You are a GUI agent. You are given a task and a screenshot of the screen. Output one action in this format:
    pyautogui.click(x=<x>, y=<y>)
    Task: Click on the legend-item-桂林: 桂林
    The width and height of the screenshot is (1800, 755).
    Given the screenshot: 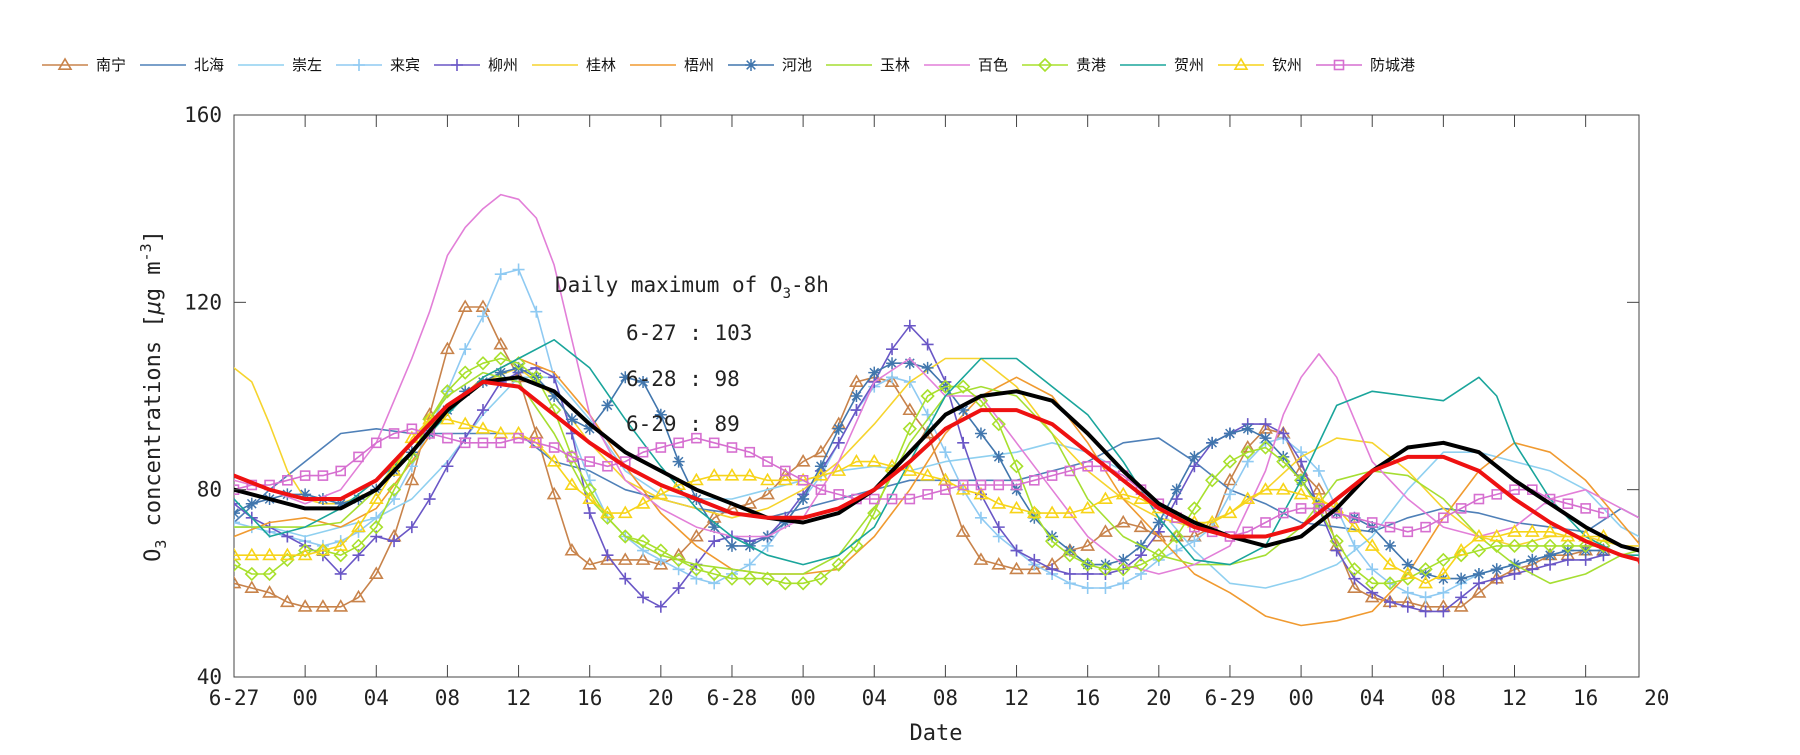 What is the action you would take?
    pyautogui.click(x=574, y=65)
    